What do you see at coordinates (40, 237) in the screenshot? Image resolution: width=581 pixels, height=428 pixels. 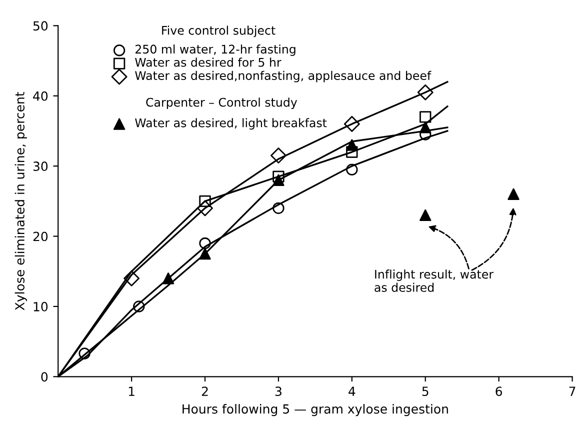 I see `y-tick-label: 20` at bounding box center [40, 237].